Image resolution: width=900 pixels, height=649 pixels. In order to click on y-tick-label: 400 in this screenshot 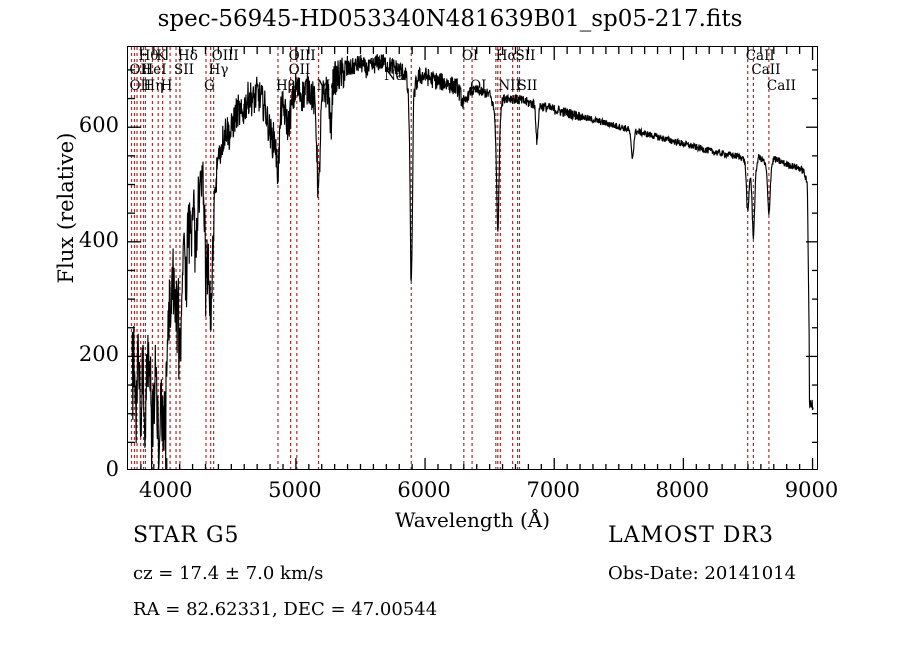, I will do `click(98, 239)`.